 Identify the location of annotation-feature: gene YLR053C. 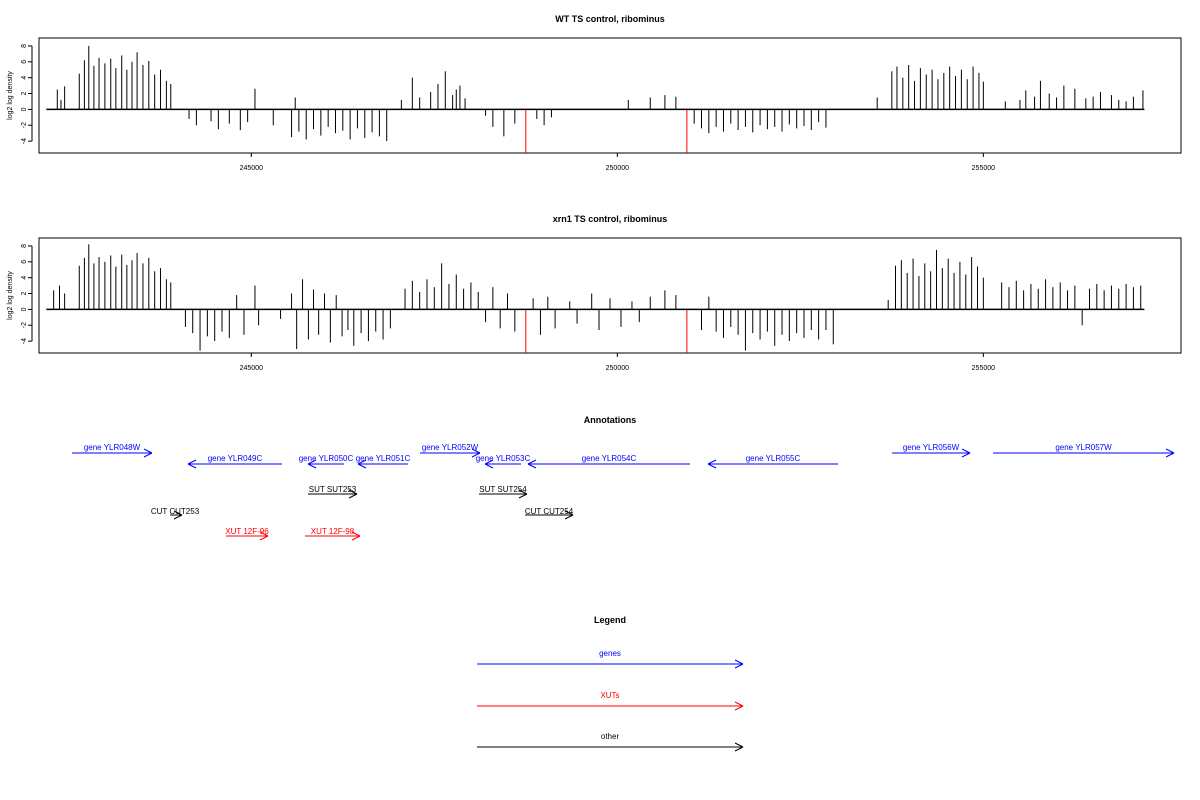
(503, 461).